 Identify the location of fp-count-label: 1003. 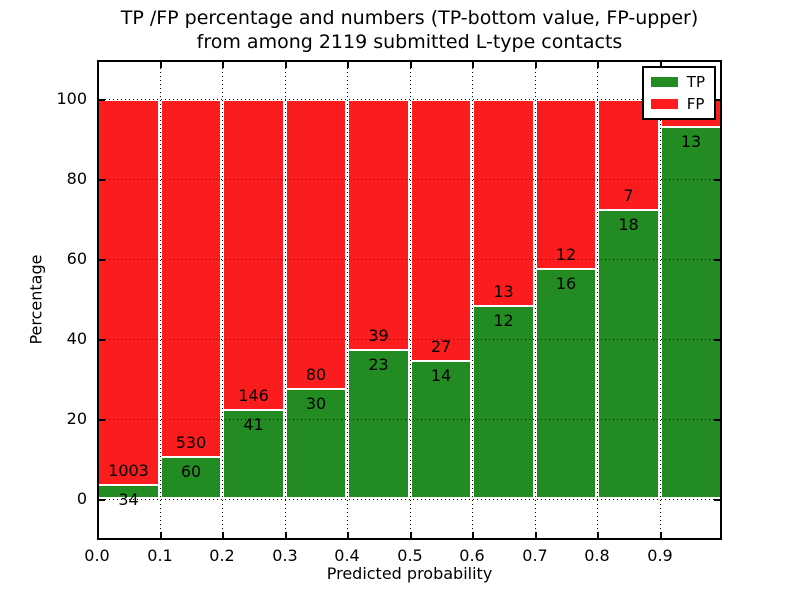
(128, 470).